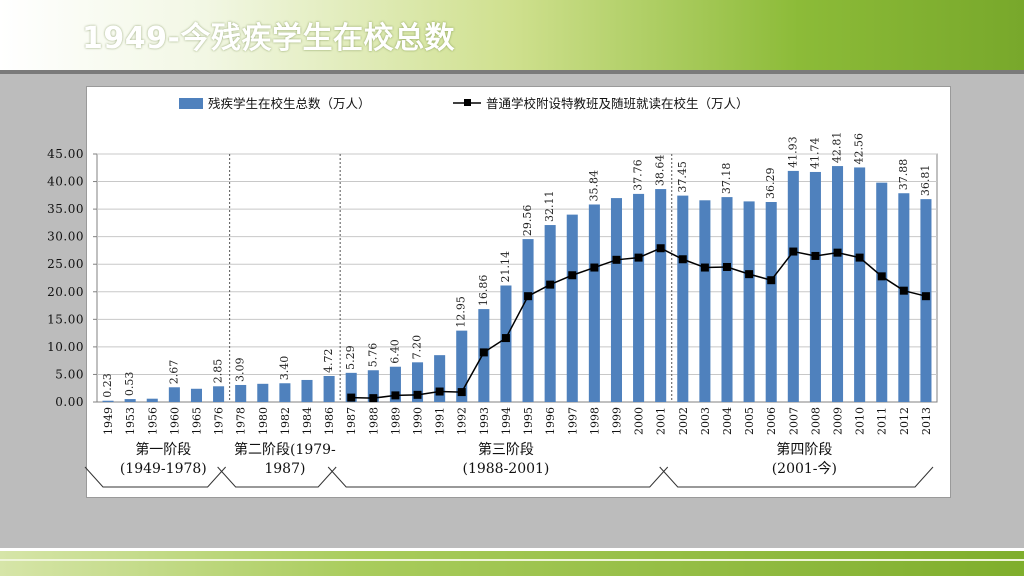 This screenshot has width=1024, height=576. I want to click on phase-label: 第二阶段(1979-, so click(285, 449).